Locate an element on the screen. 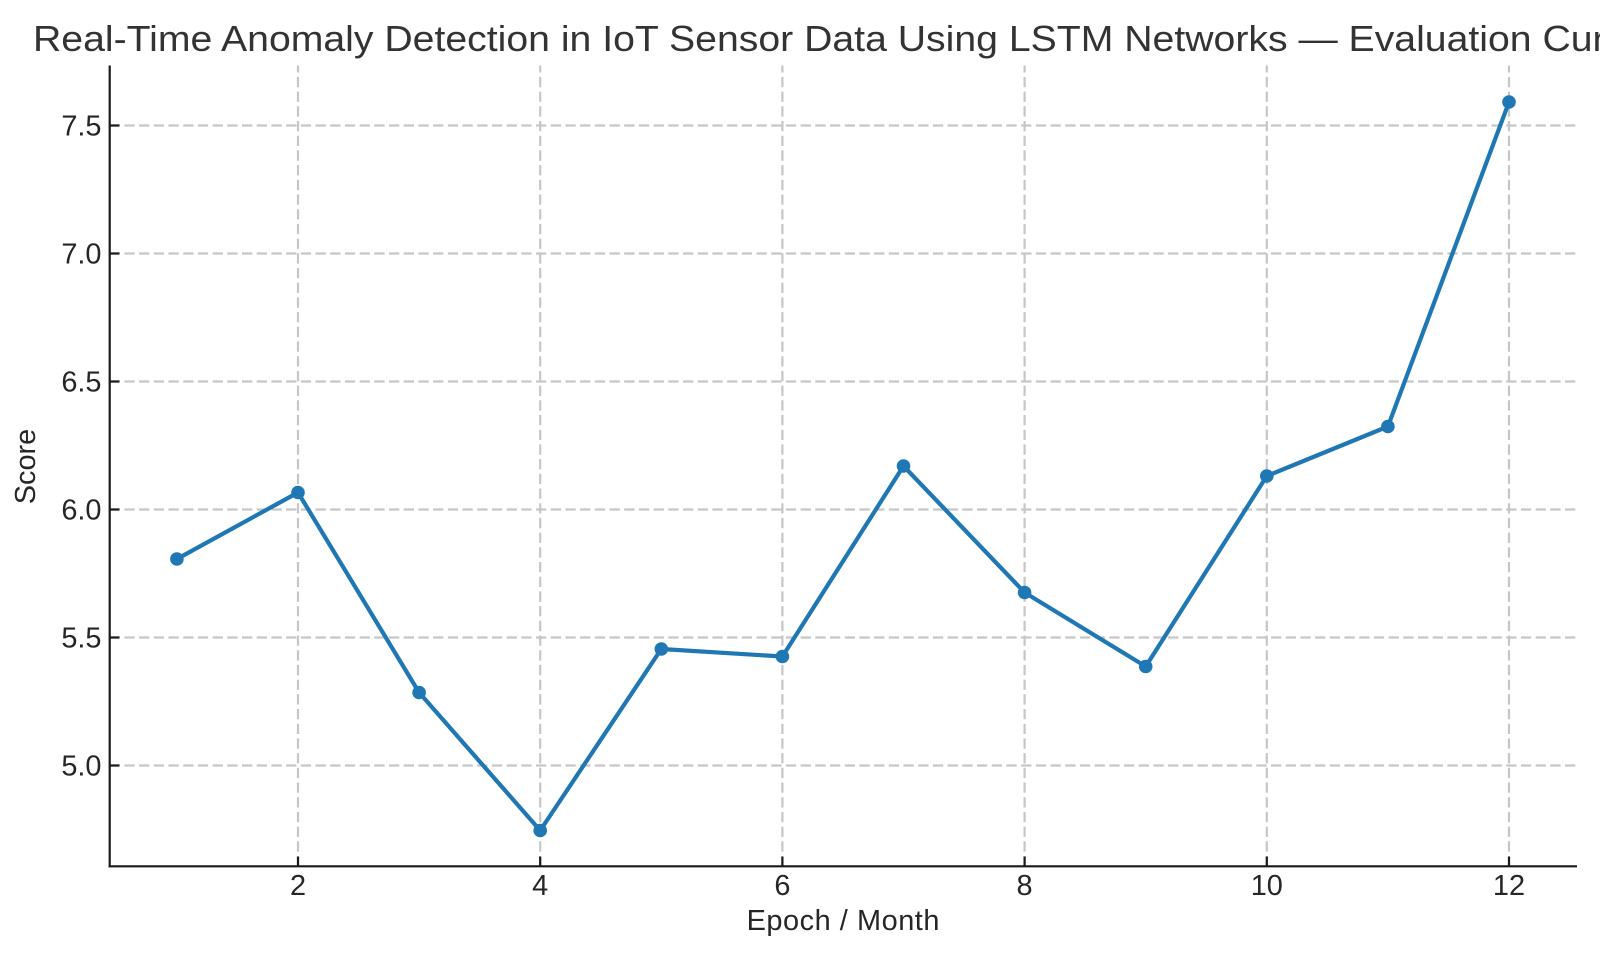 The image size is (1600, 965). svg-text: Score is located at coordinates (26, 466).